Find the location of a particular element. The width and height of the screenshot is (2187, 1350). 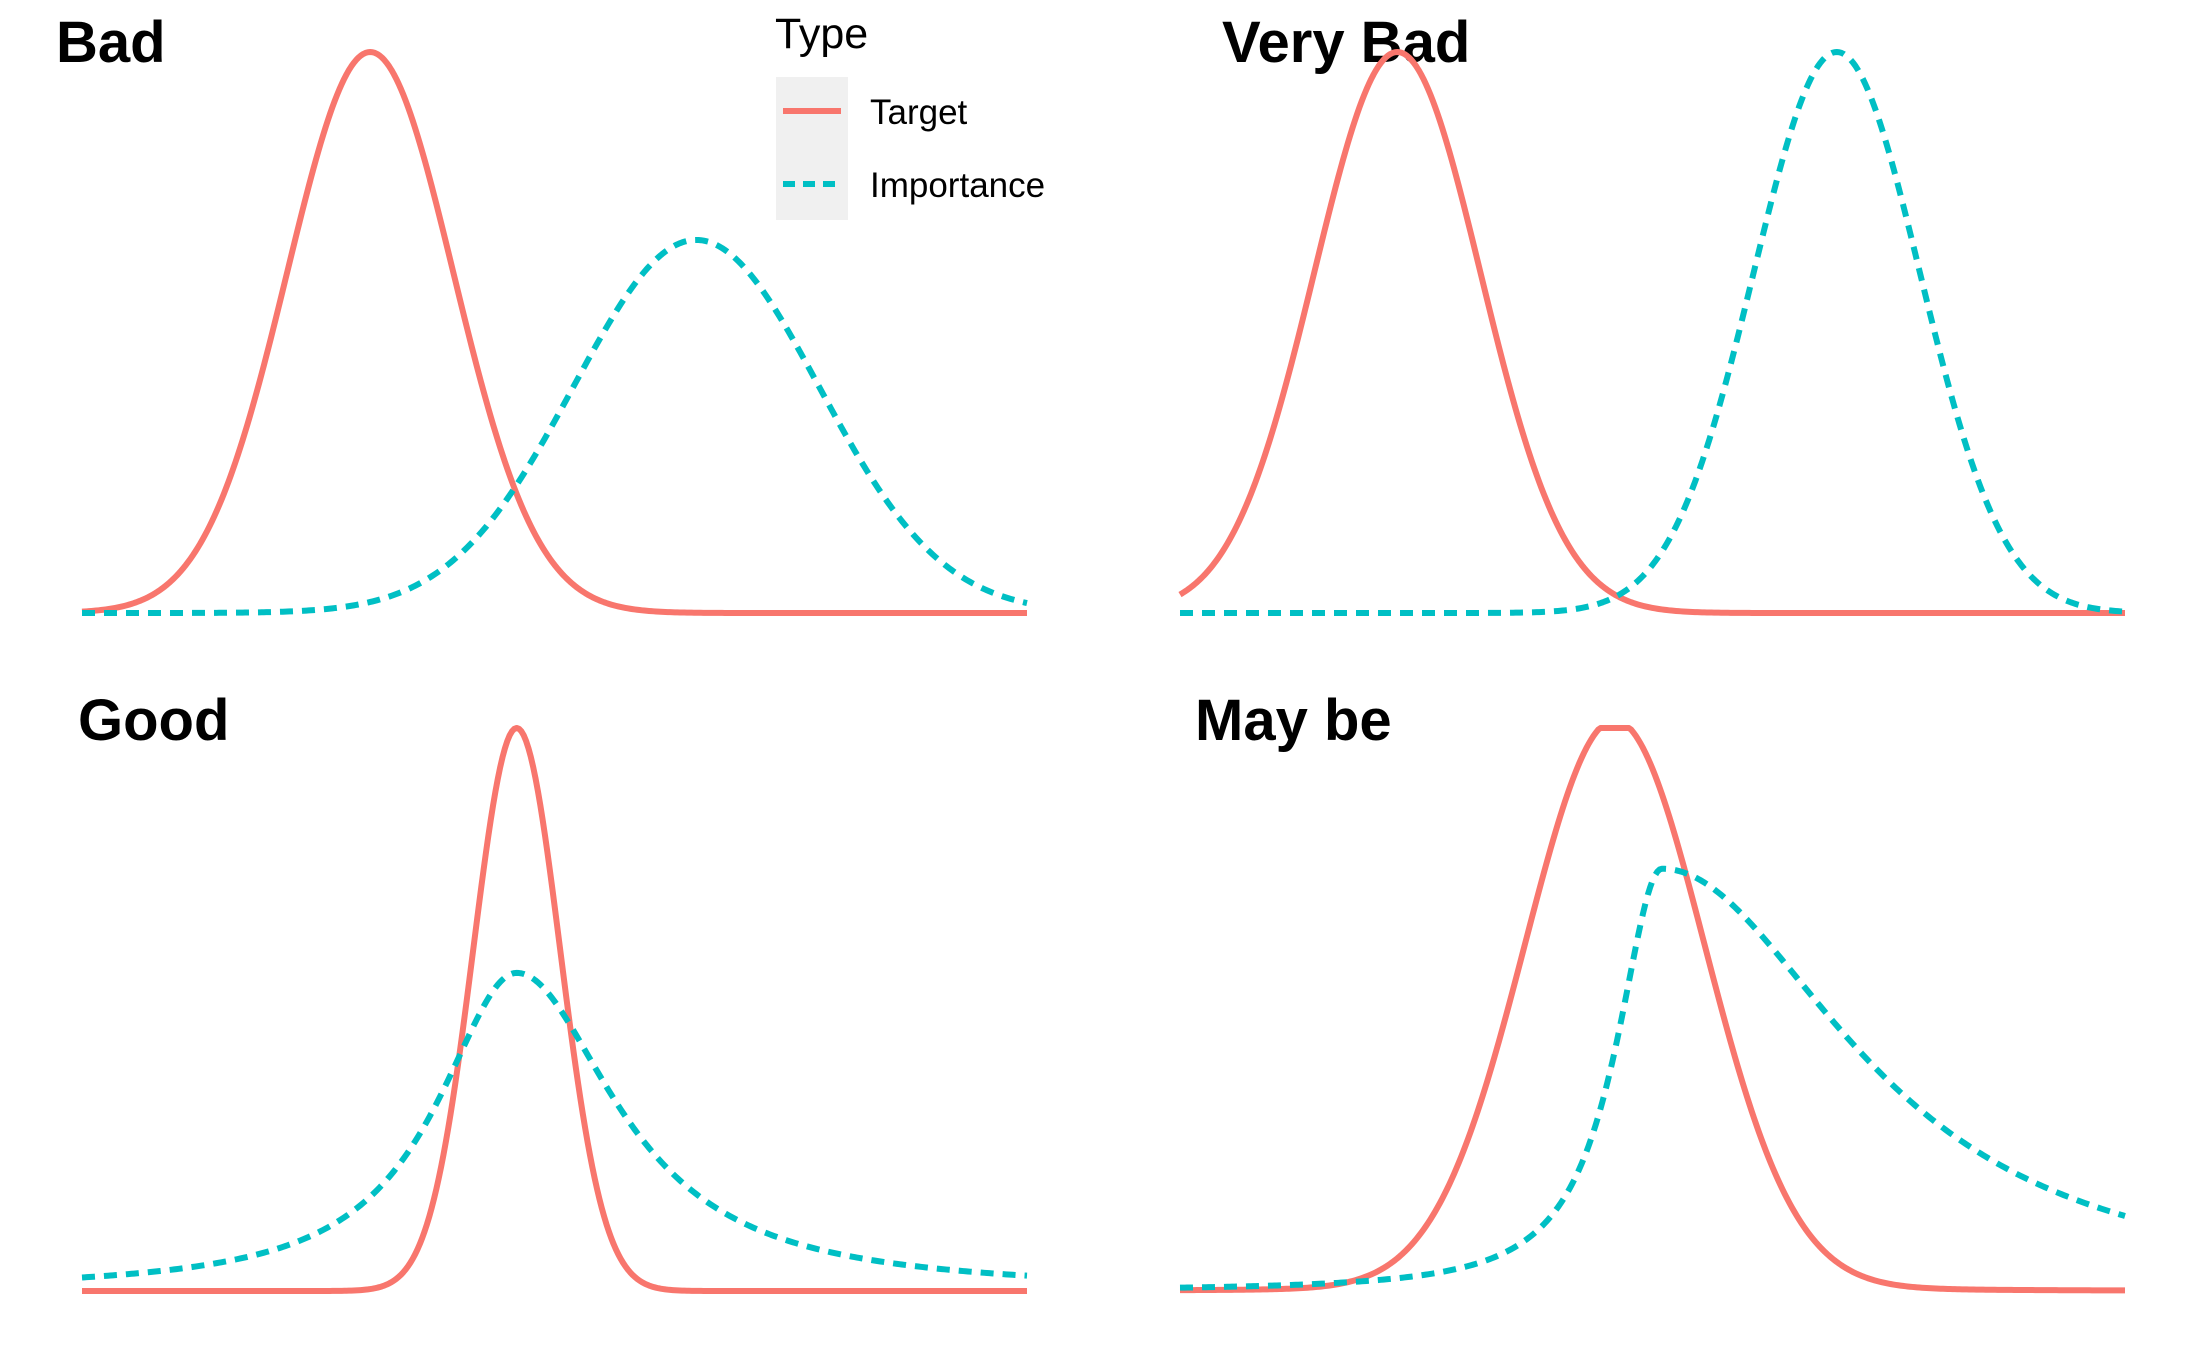

series-line-importance-bad is located at coordinates (554, 426).